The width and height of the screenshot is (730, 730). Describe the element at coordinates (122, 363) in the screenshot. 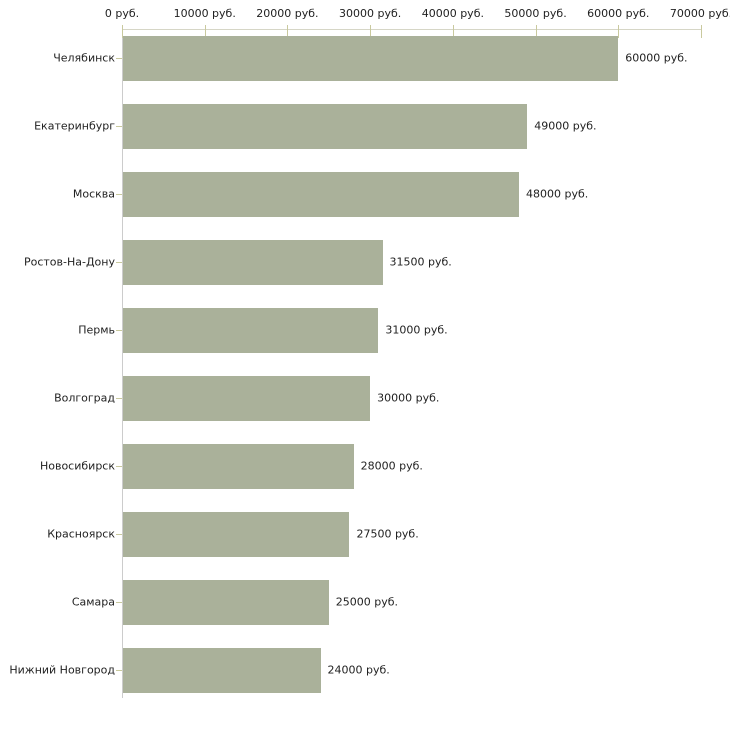

I see `y-axis-line` at that location.